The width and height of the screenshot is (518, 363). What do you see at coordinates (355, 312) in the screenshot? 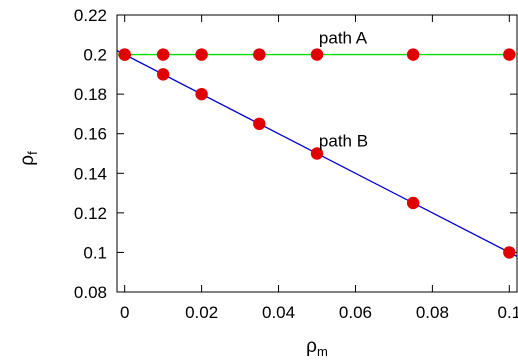
I see `x-tick-label: 0.06` at bounding box center [355, 312].